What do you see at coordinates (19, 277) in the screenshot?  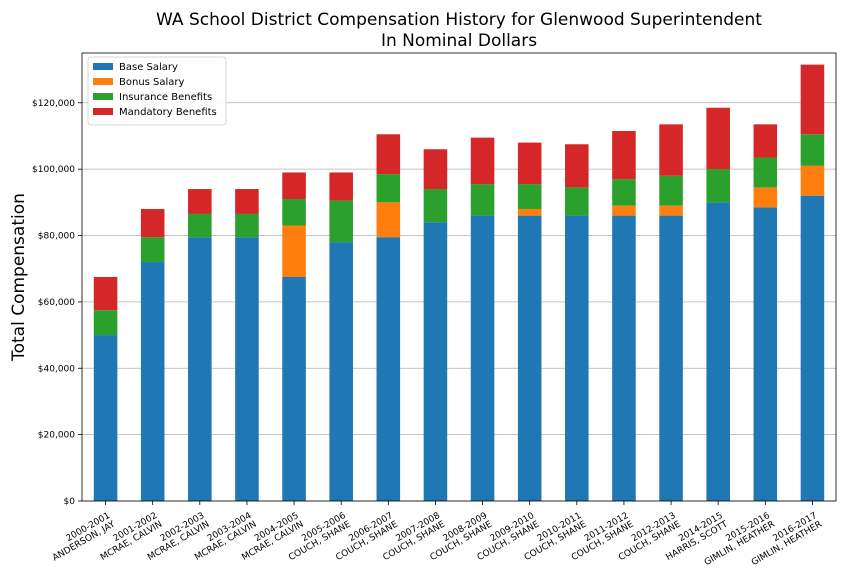 I see `y-axis-label: Total Compensation` at bounding box center [19, 277].